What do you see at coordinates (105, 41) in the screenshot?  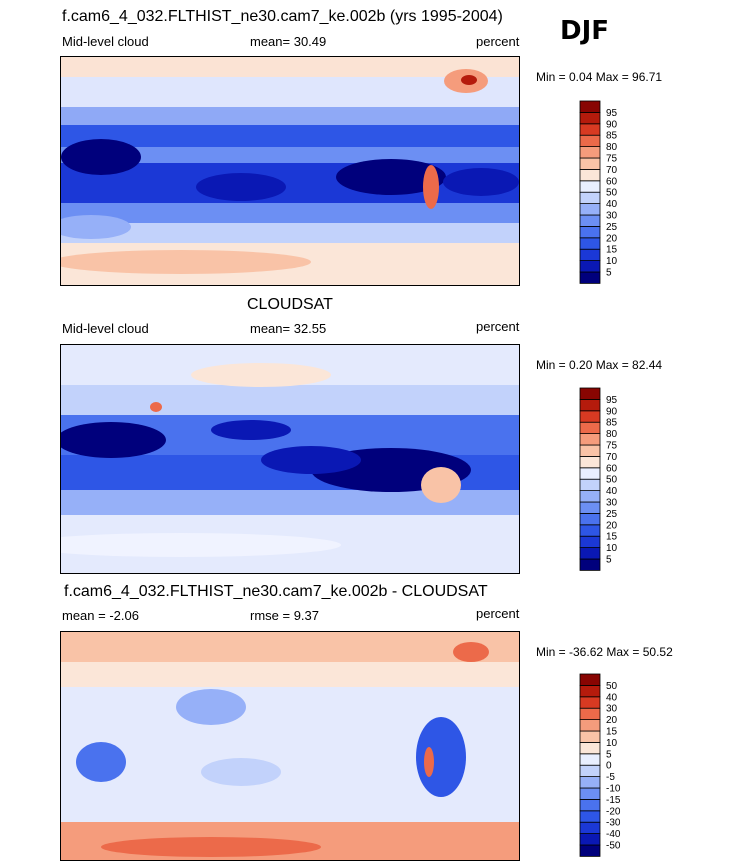 I see `panel-1-variable-label: Mid-level cloud` at bounding box center [105, 41].